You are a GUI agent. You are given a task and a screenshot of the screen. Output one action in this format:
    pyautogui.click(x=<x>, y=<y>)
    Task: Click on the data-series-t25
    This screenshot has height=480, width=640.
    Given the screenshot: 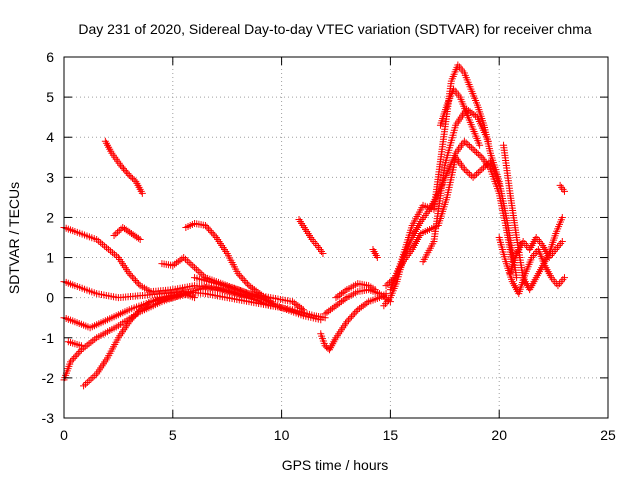 What is the action you would take?
    pyautogui.click(x=562, y=188)
    